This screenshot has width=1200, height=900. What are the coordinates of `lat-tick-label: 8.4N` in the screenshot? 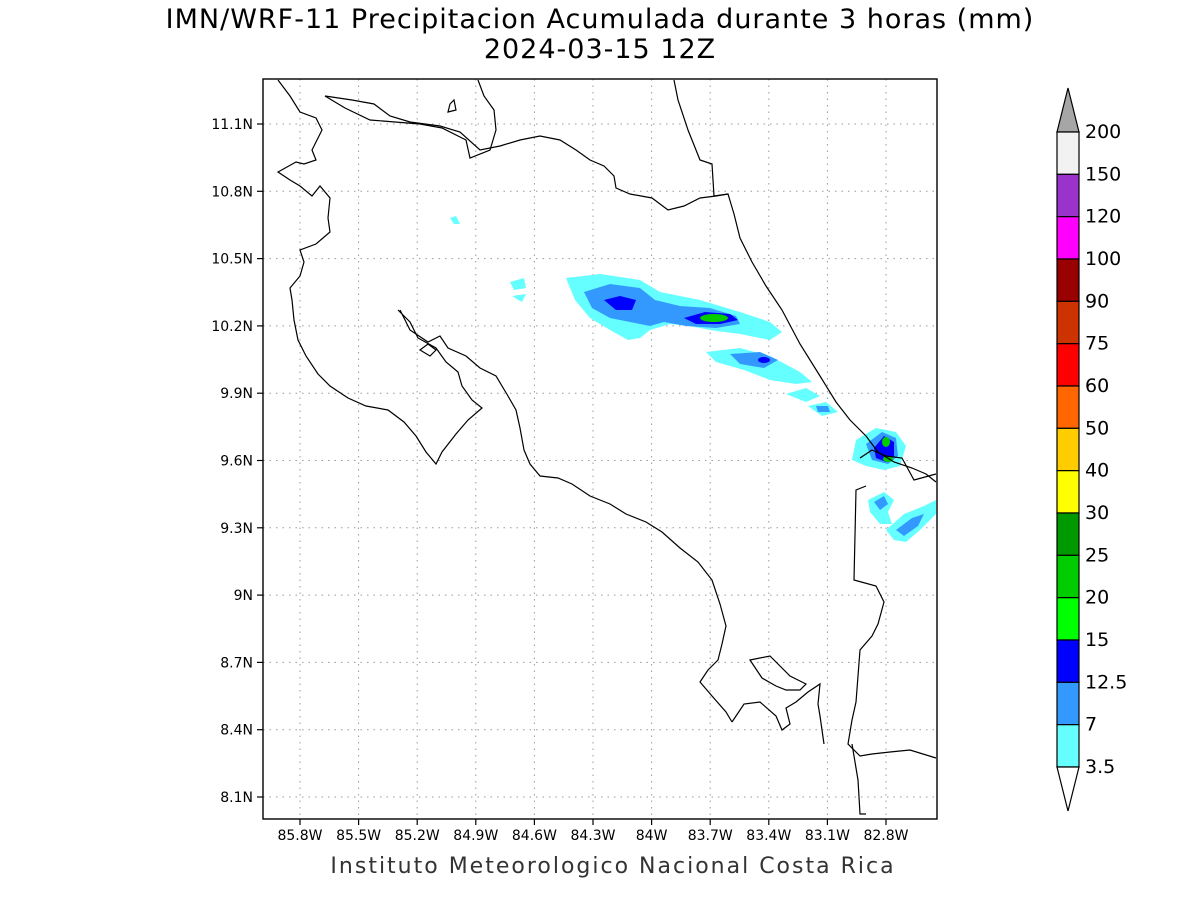 It's located at (236, 731).